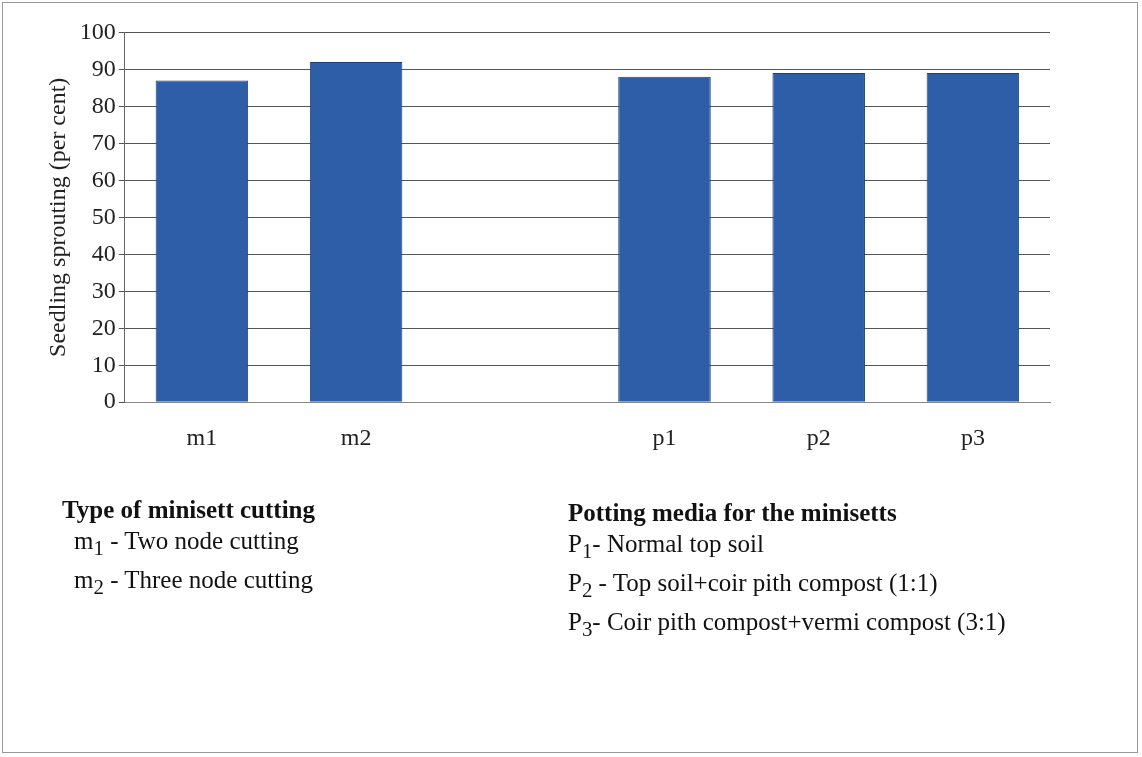 This screenshot has height=757, width=1142. Describe the element at coordinates (103, 363) in the screenshot. I see `y-tick-label: 10` at that location.